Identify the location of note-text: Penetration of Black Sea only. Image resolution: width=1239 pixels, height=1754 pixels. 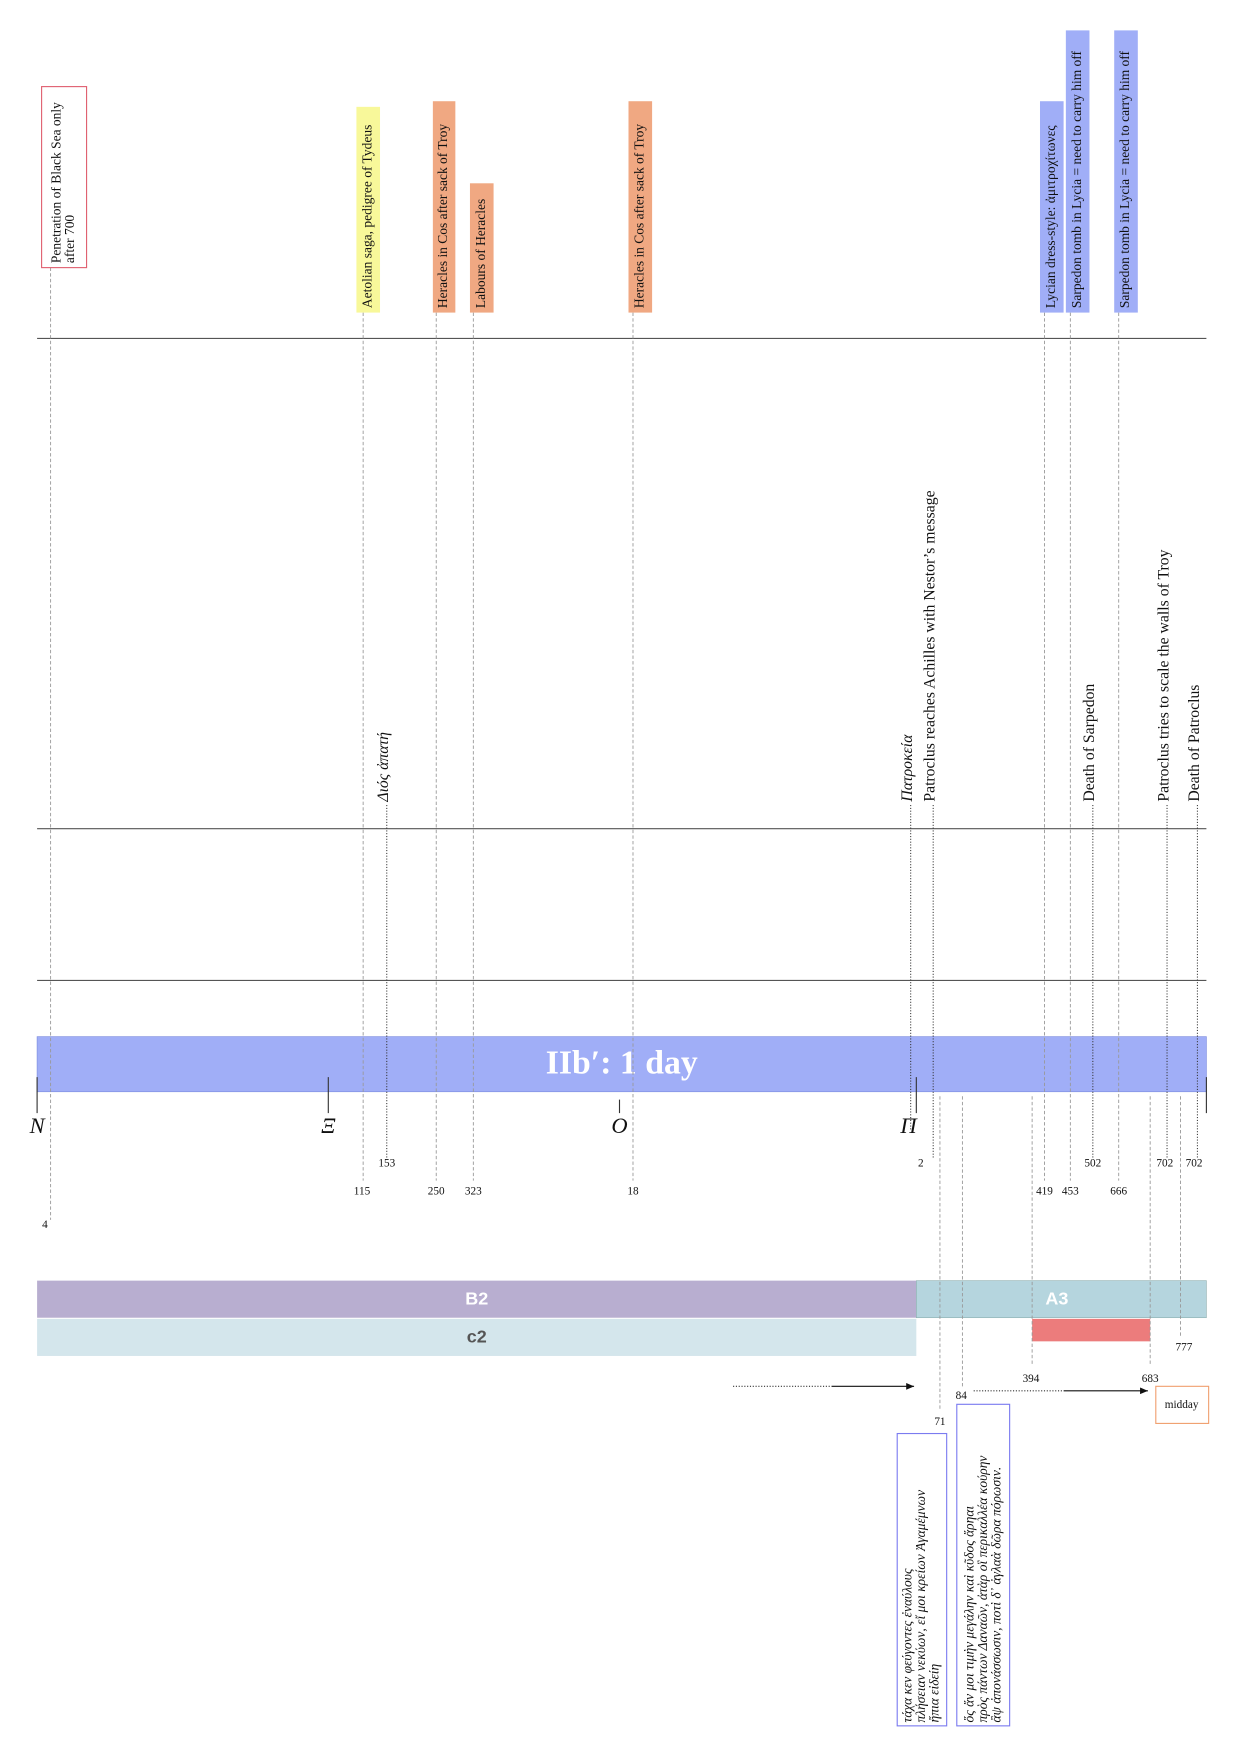
(55, 182).